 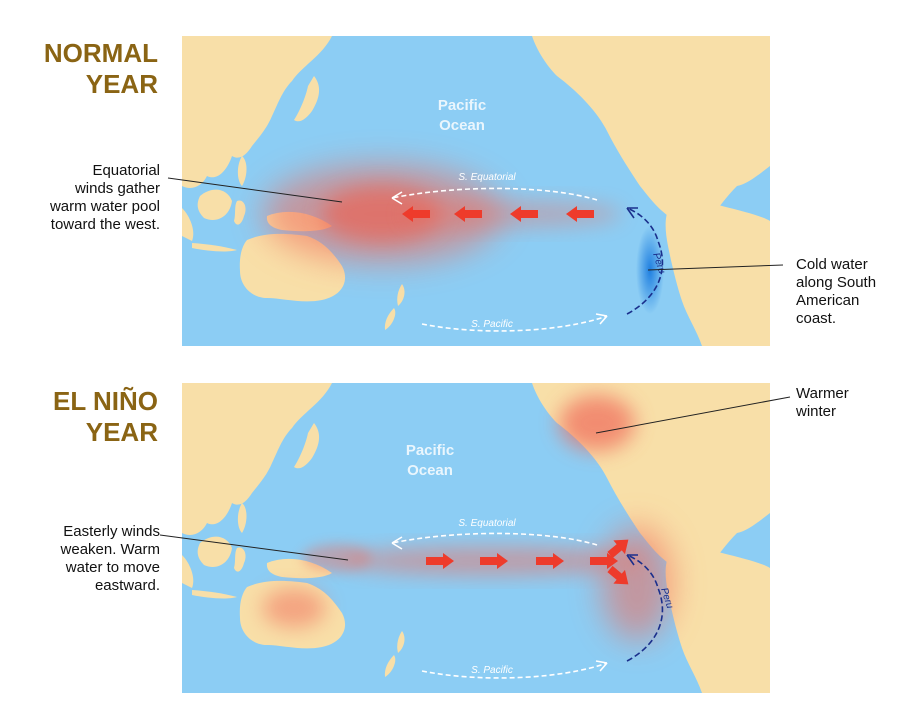 I want to click on callout-line: warm water pool, so click(x=104, y=206).